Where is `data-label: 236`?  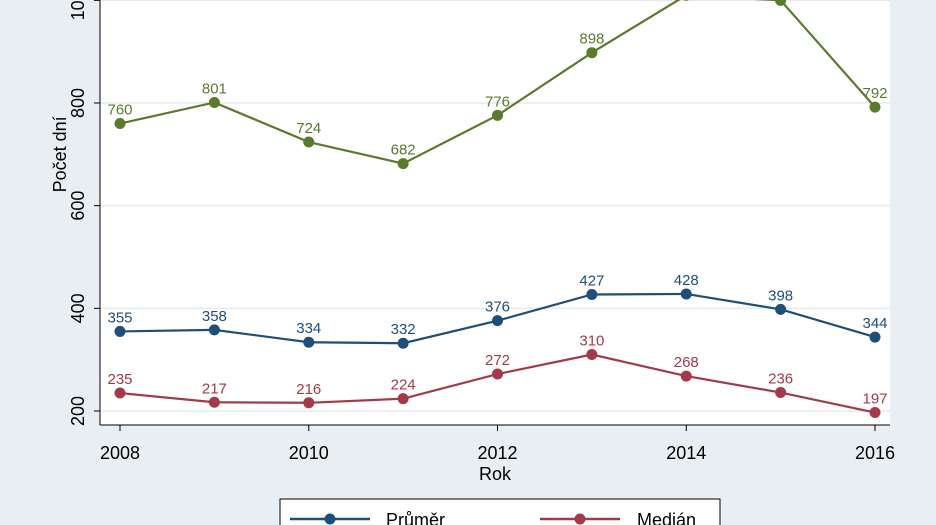 data-label: 236 is located at coordinates (780, 379).